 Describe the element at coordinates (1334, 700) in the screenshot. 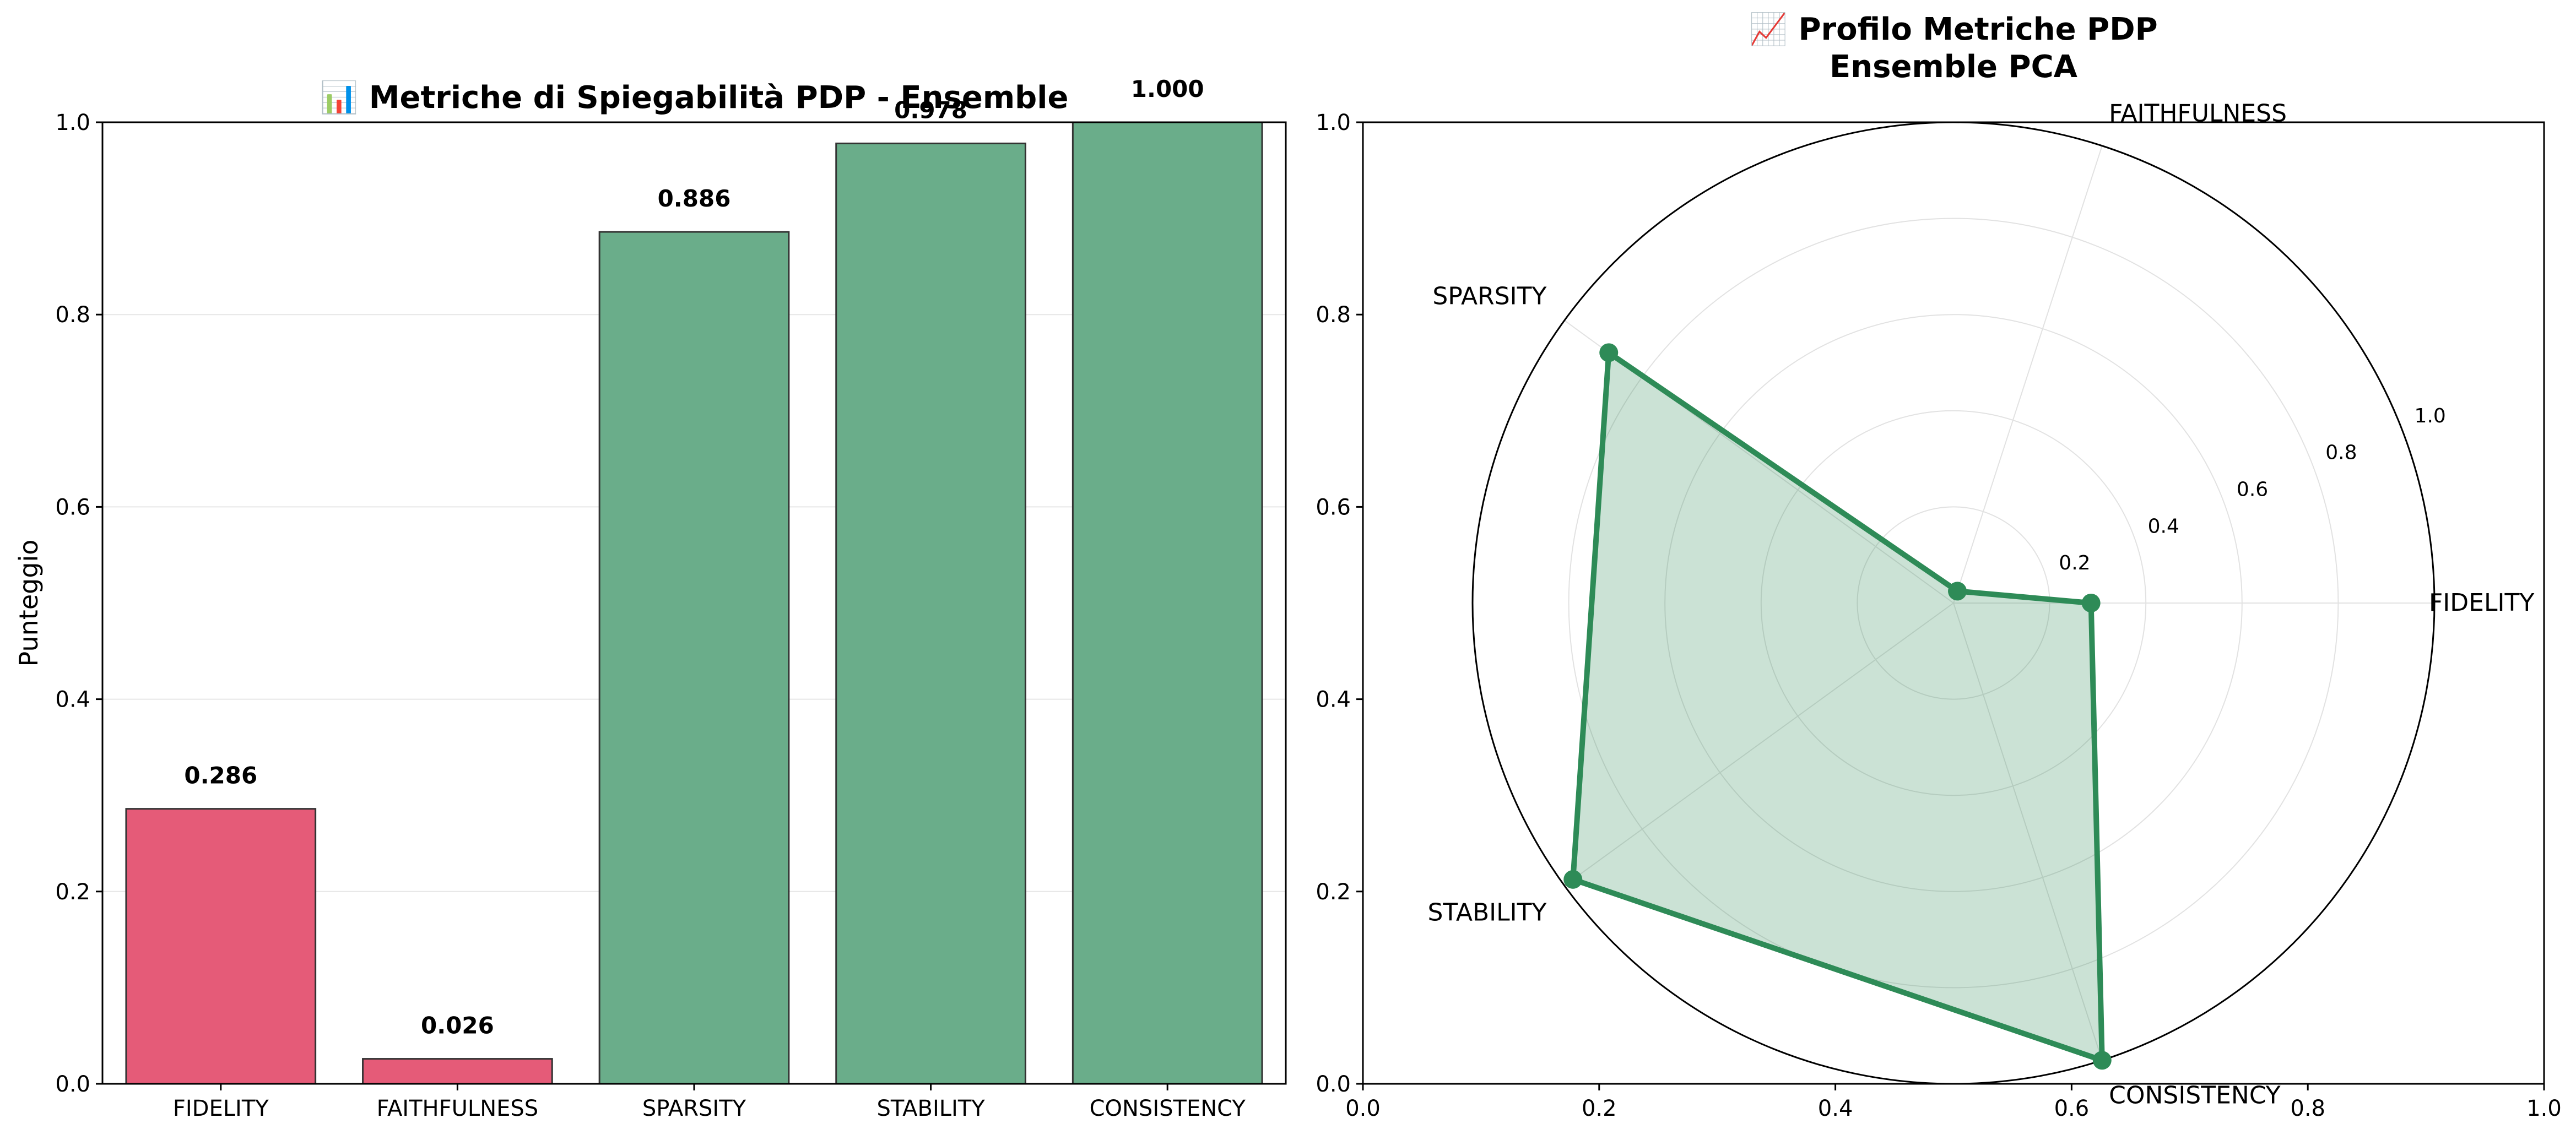

I see `radar-bg-y-tick-label: 0.4` at that location.